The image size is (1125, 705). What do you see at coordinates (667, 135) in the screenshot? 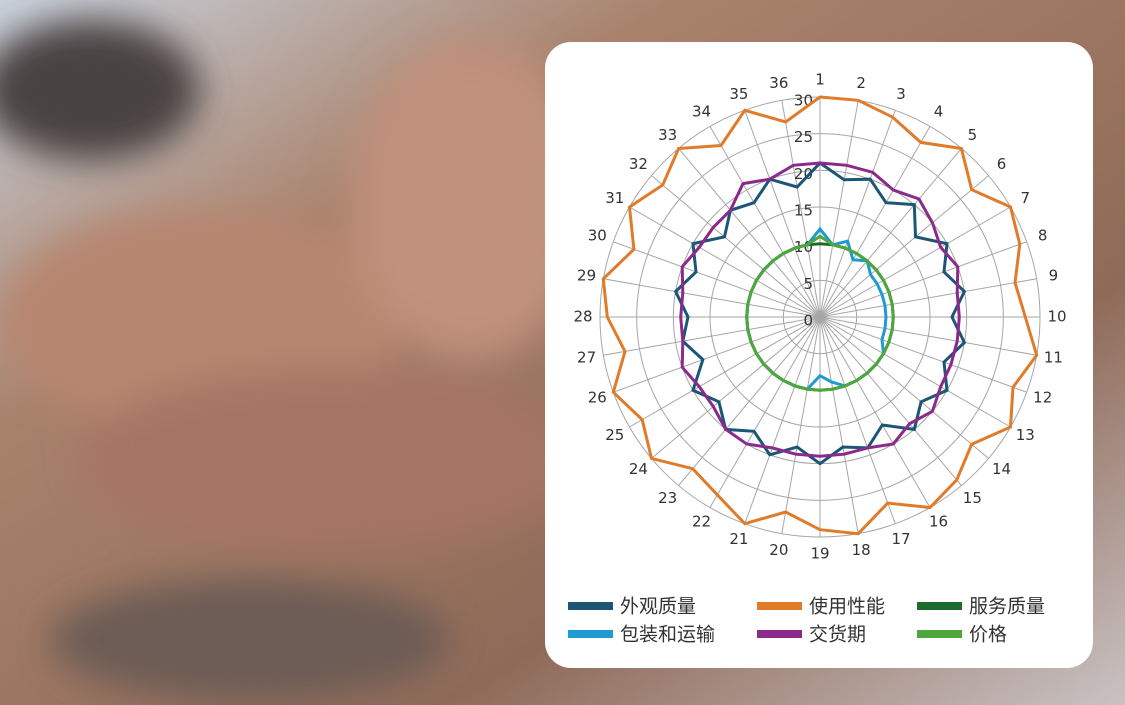
I see `category-label: 33` at bounding box center [667, 135].